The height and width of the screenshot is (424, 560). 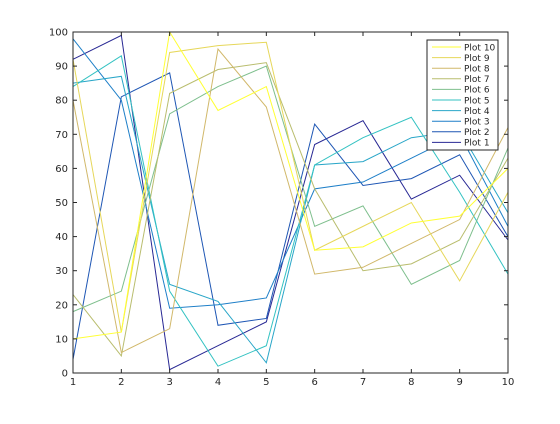 I want to click on legend-label: Plot 9, so click(x=477, y=59).